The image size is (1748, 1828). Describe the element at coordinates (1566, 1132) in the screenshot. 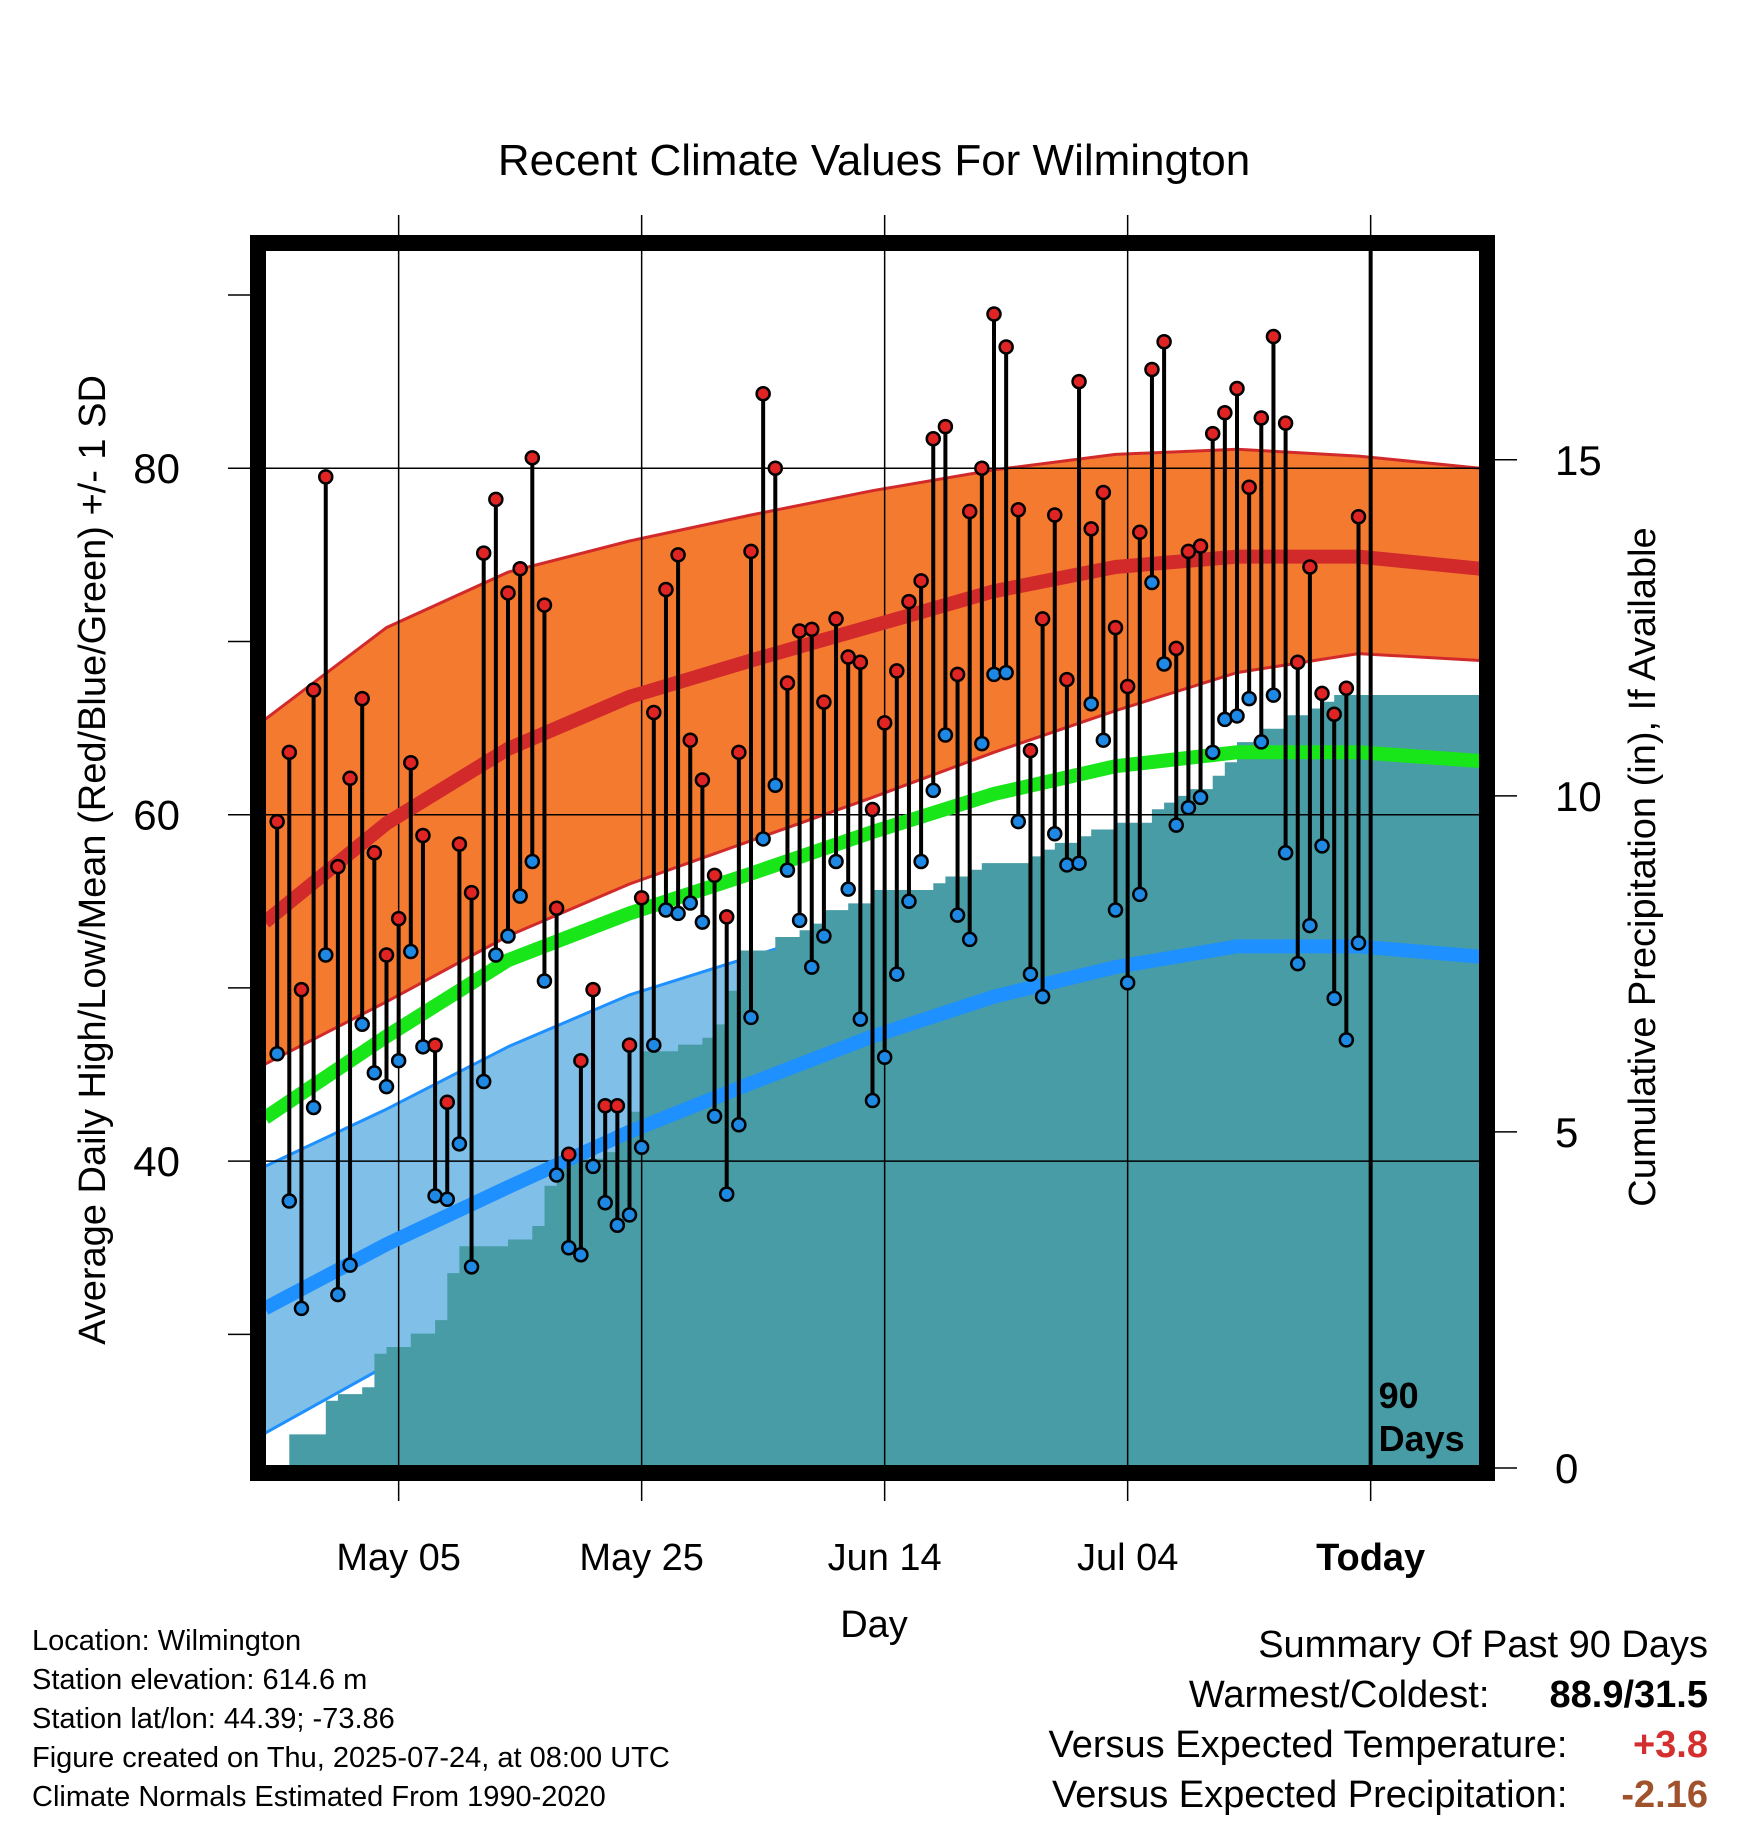

I see `y-tick-label-right: 5` at that location.